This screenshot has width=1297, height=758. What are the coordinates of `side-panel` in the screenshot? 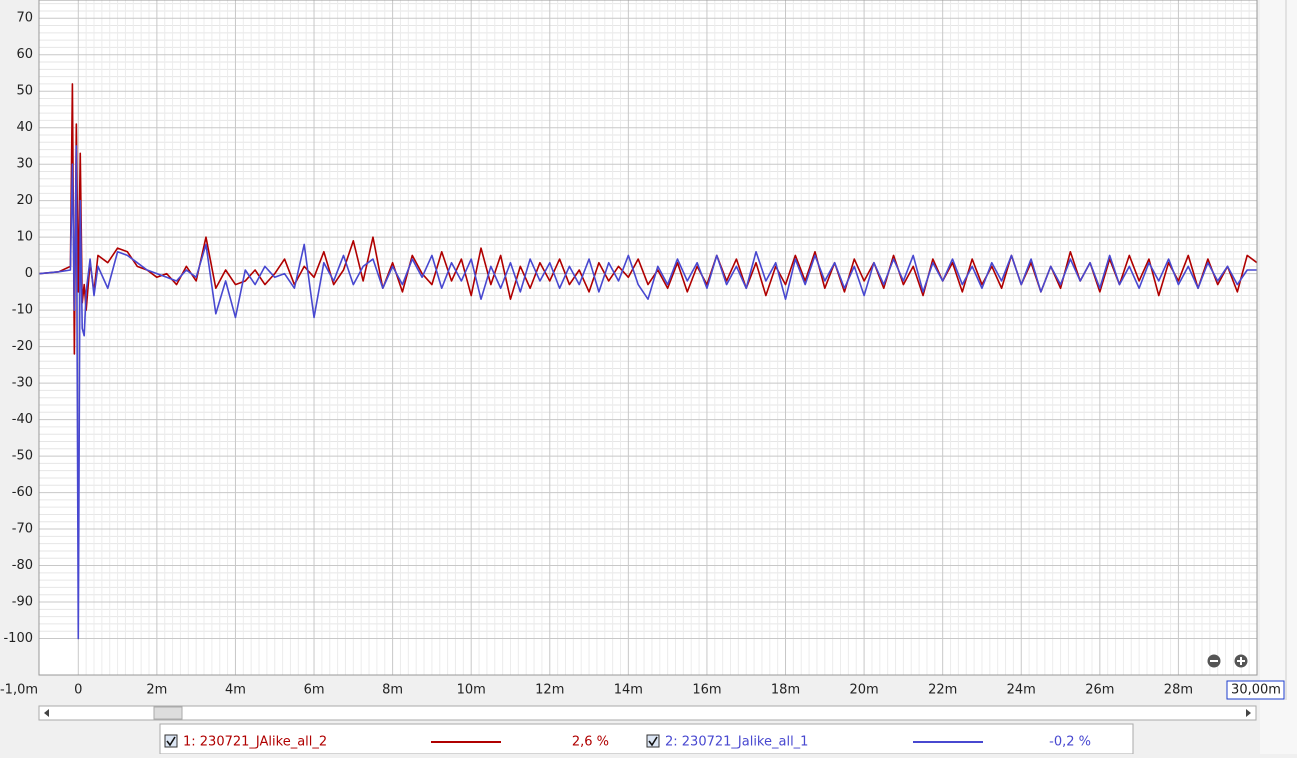 It's located at (1278, 377).